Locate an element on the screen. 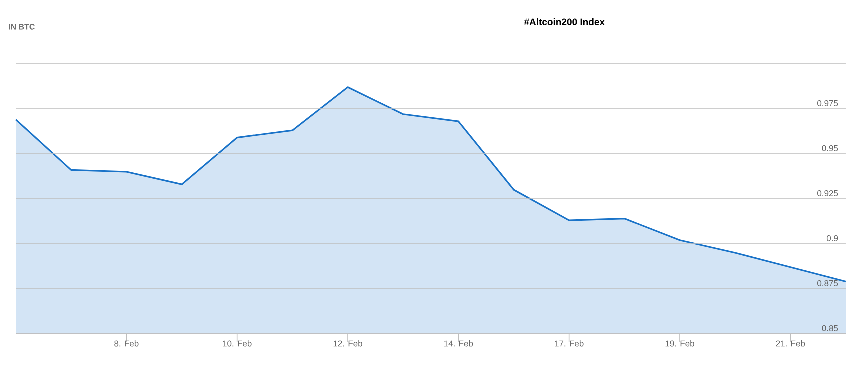 The width and height of the screenshot is (863, 374). y-axis-title: IN BTC is located at coordinates (22, 27).